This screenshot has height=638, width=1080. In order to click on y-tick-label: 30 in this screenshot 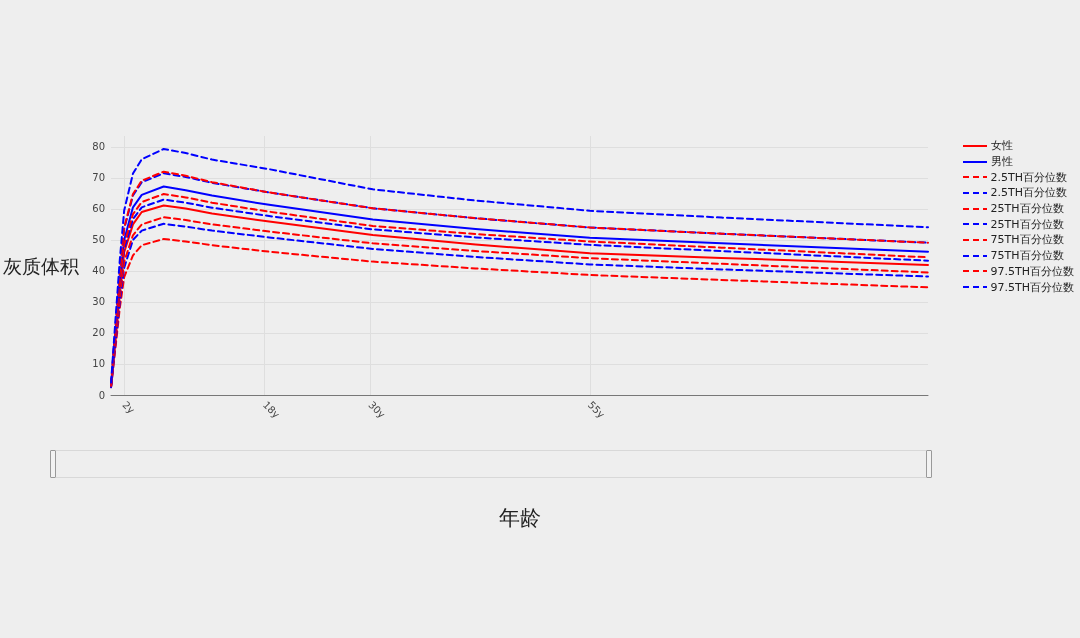, I will do `click(98, 302)`.